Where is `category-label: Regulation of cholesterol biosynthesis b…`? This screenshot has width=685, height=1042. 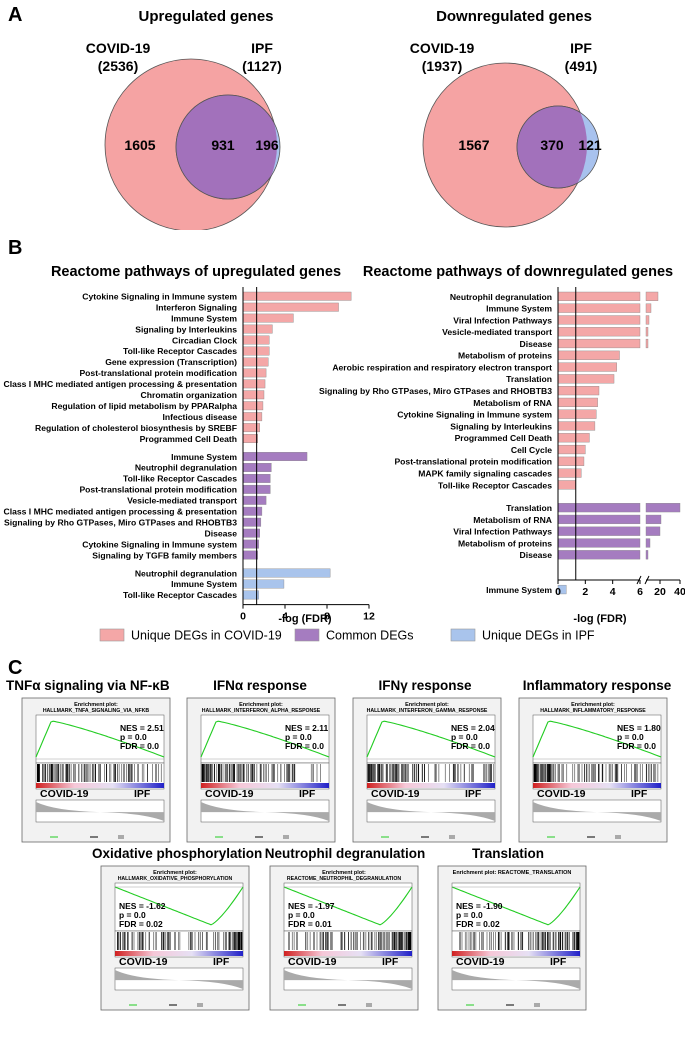
category-label: Regulation of cholesterol biosynthesis b… is located at coordinates (136, 428).